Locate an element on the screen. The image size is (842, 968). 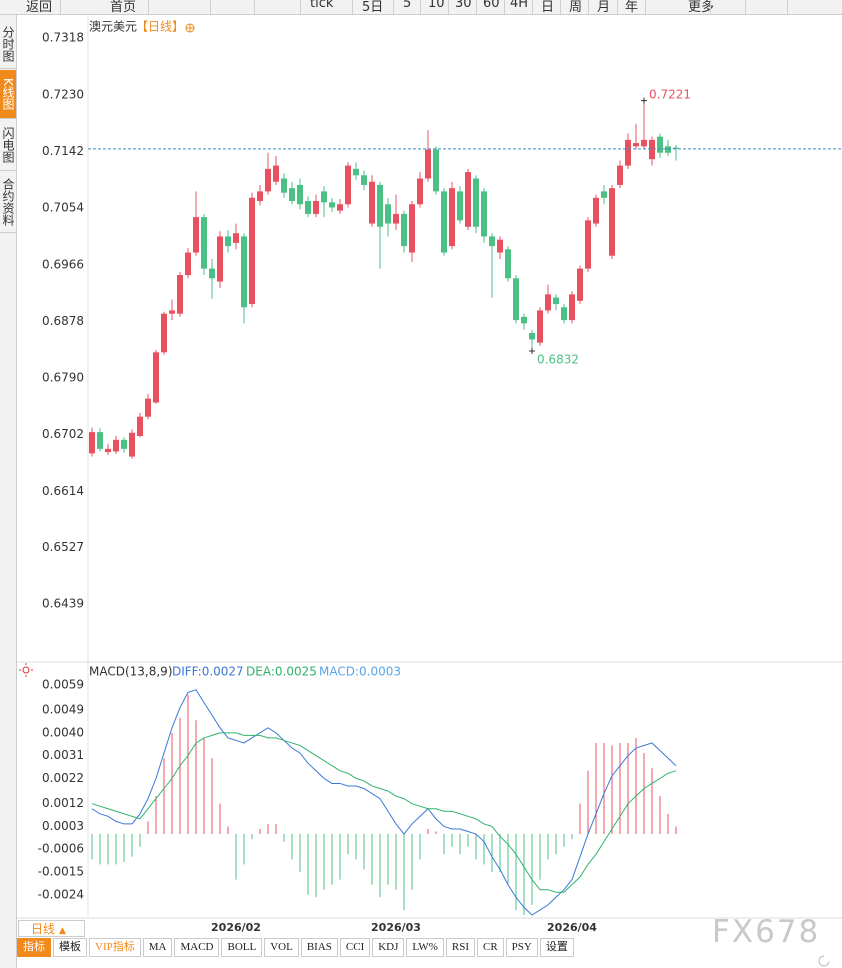
y-tick-label: 0.7142 is located at coordinates (63, 151).